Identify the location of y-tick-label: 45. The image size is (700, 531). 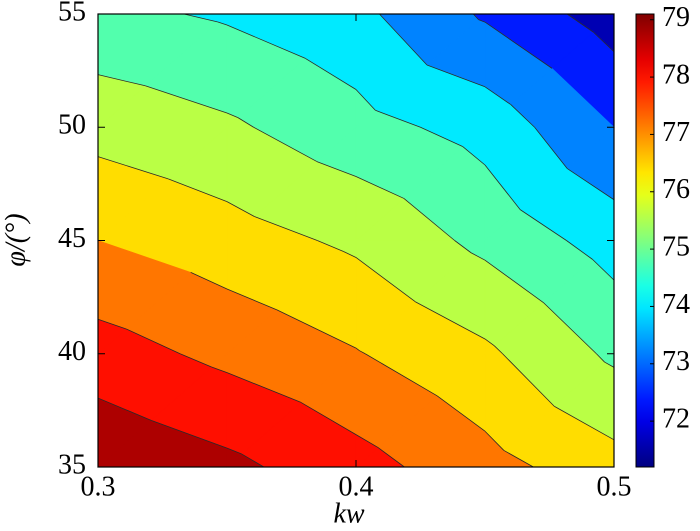
(72, 238).